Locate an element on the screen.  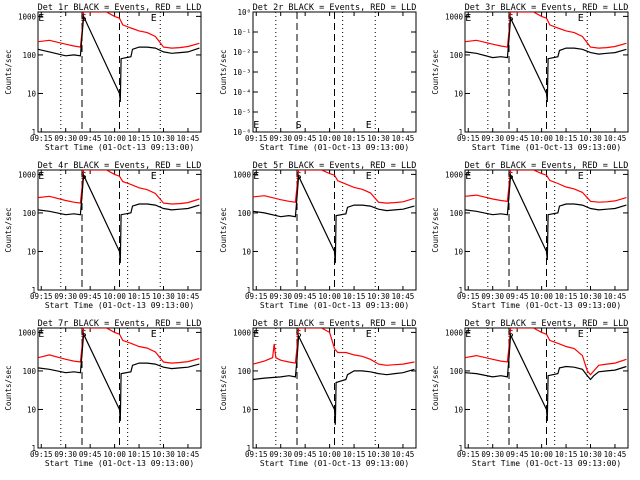
panel-title: Det 9r BLACK = Events, RED = LLD is located at coordinates (547, 324).